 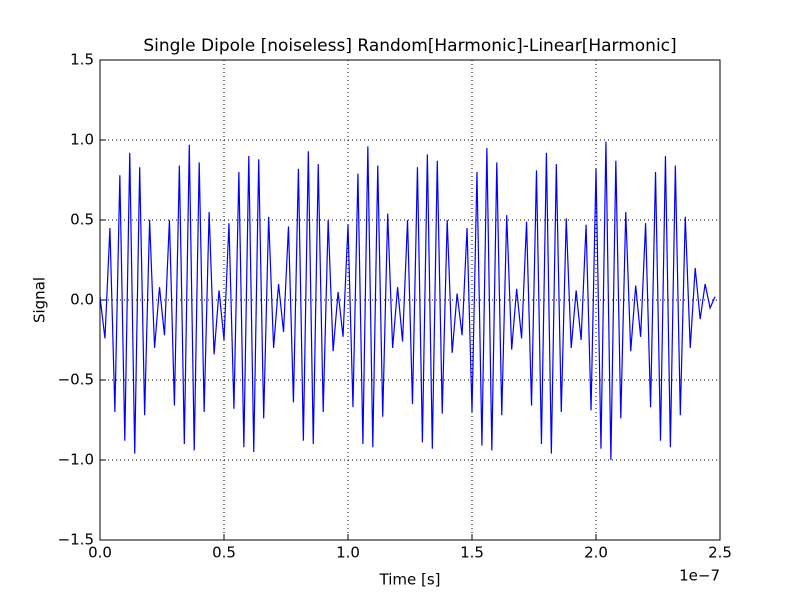 I want to click on x-tick-label: 2.5, so click(x=720, y=553).